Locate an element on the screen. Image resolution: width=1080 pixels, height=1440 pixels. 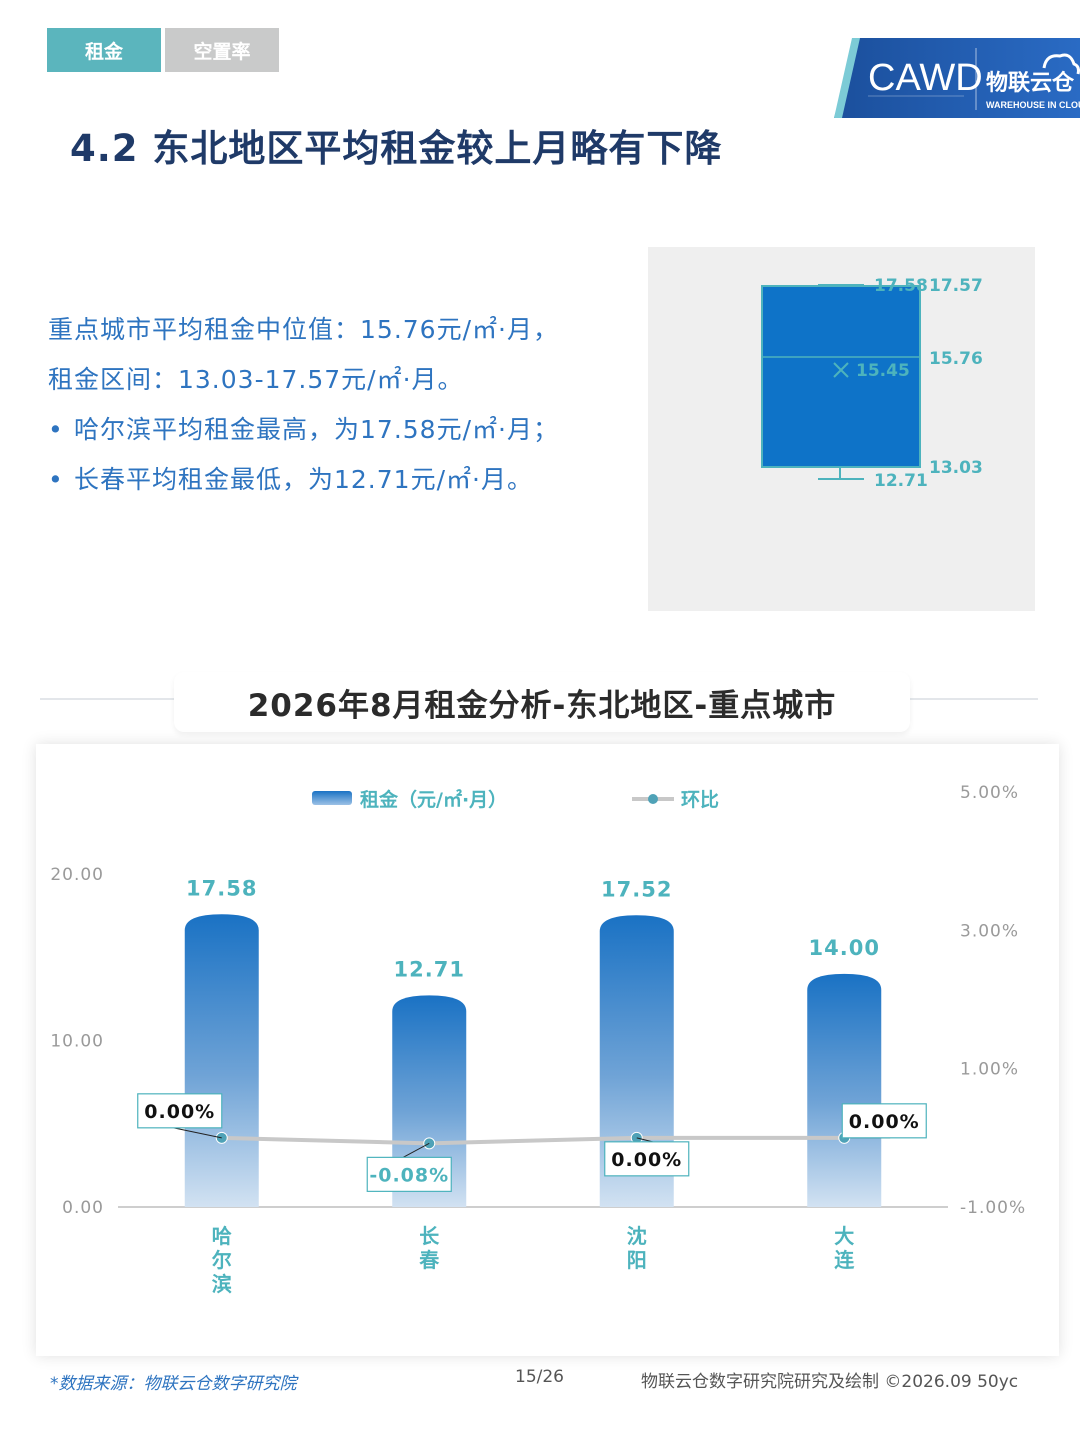
bar-value-label: 17.52 is located at coordinates (636, 889).